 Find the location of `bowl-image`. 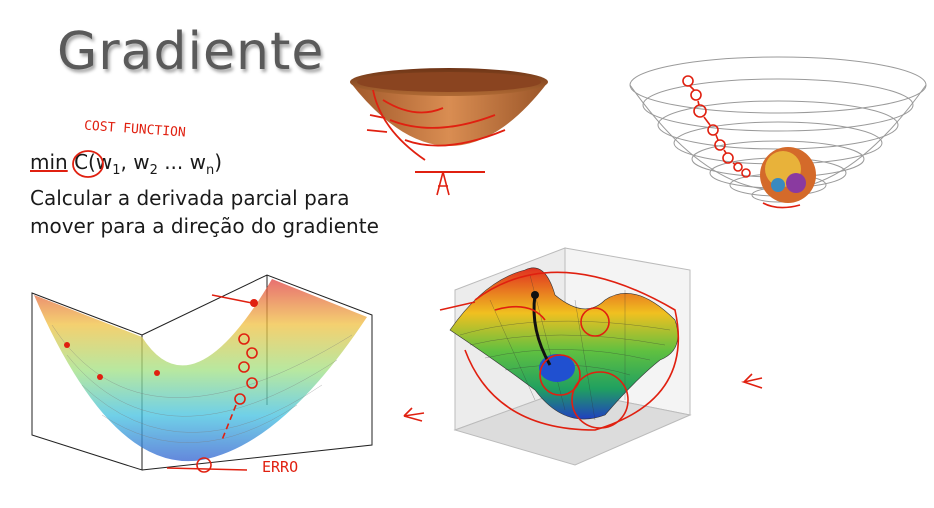

bowl-image is located at coordinates (449, 132).